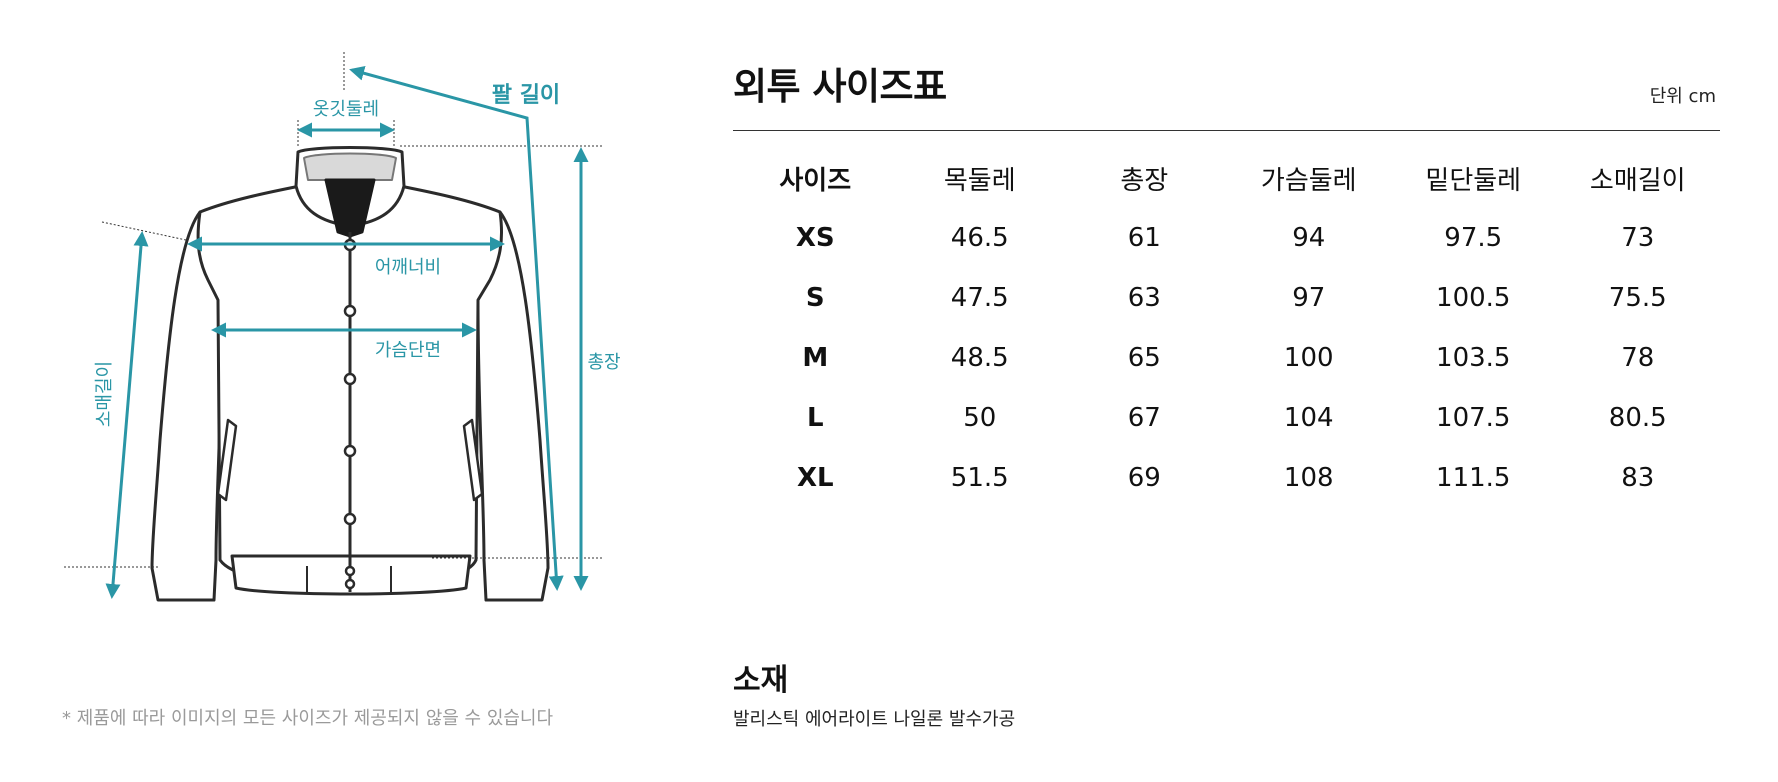  What do you see at coordinates (408, 267) in the screenshot?
I see `shoulder-label: 어깨너비` at bounding box center [408, 267].